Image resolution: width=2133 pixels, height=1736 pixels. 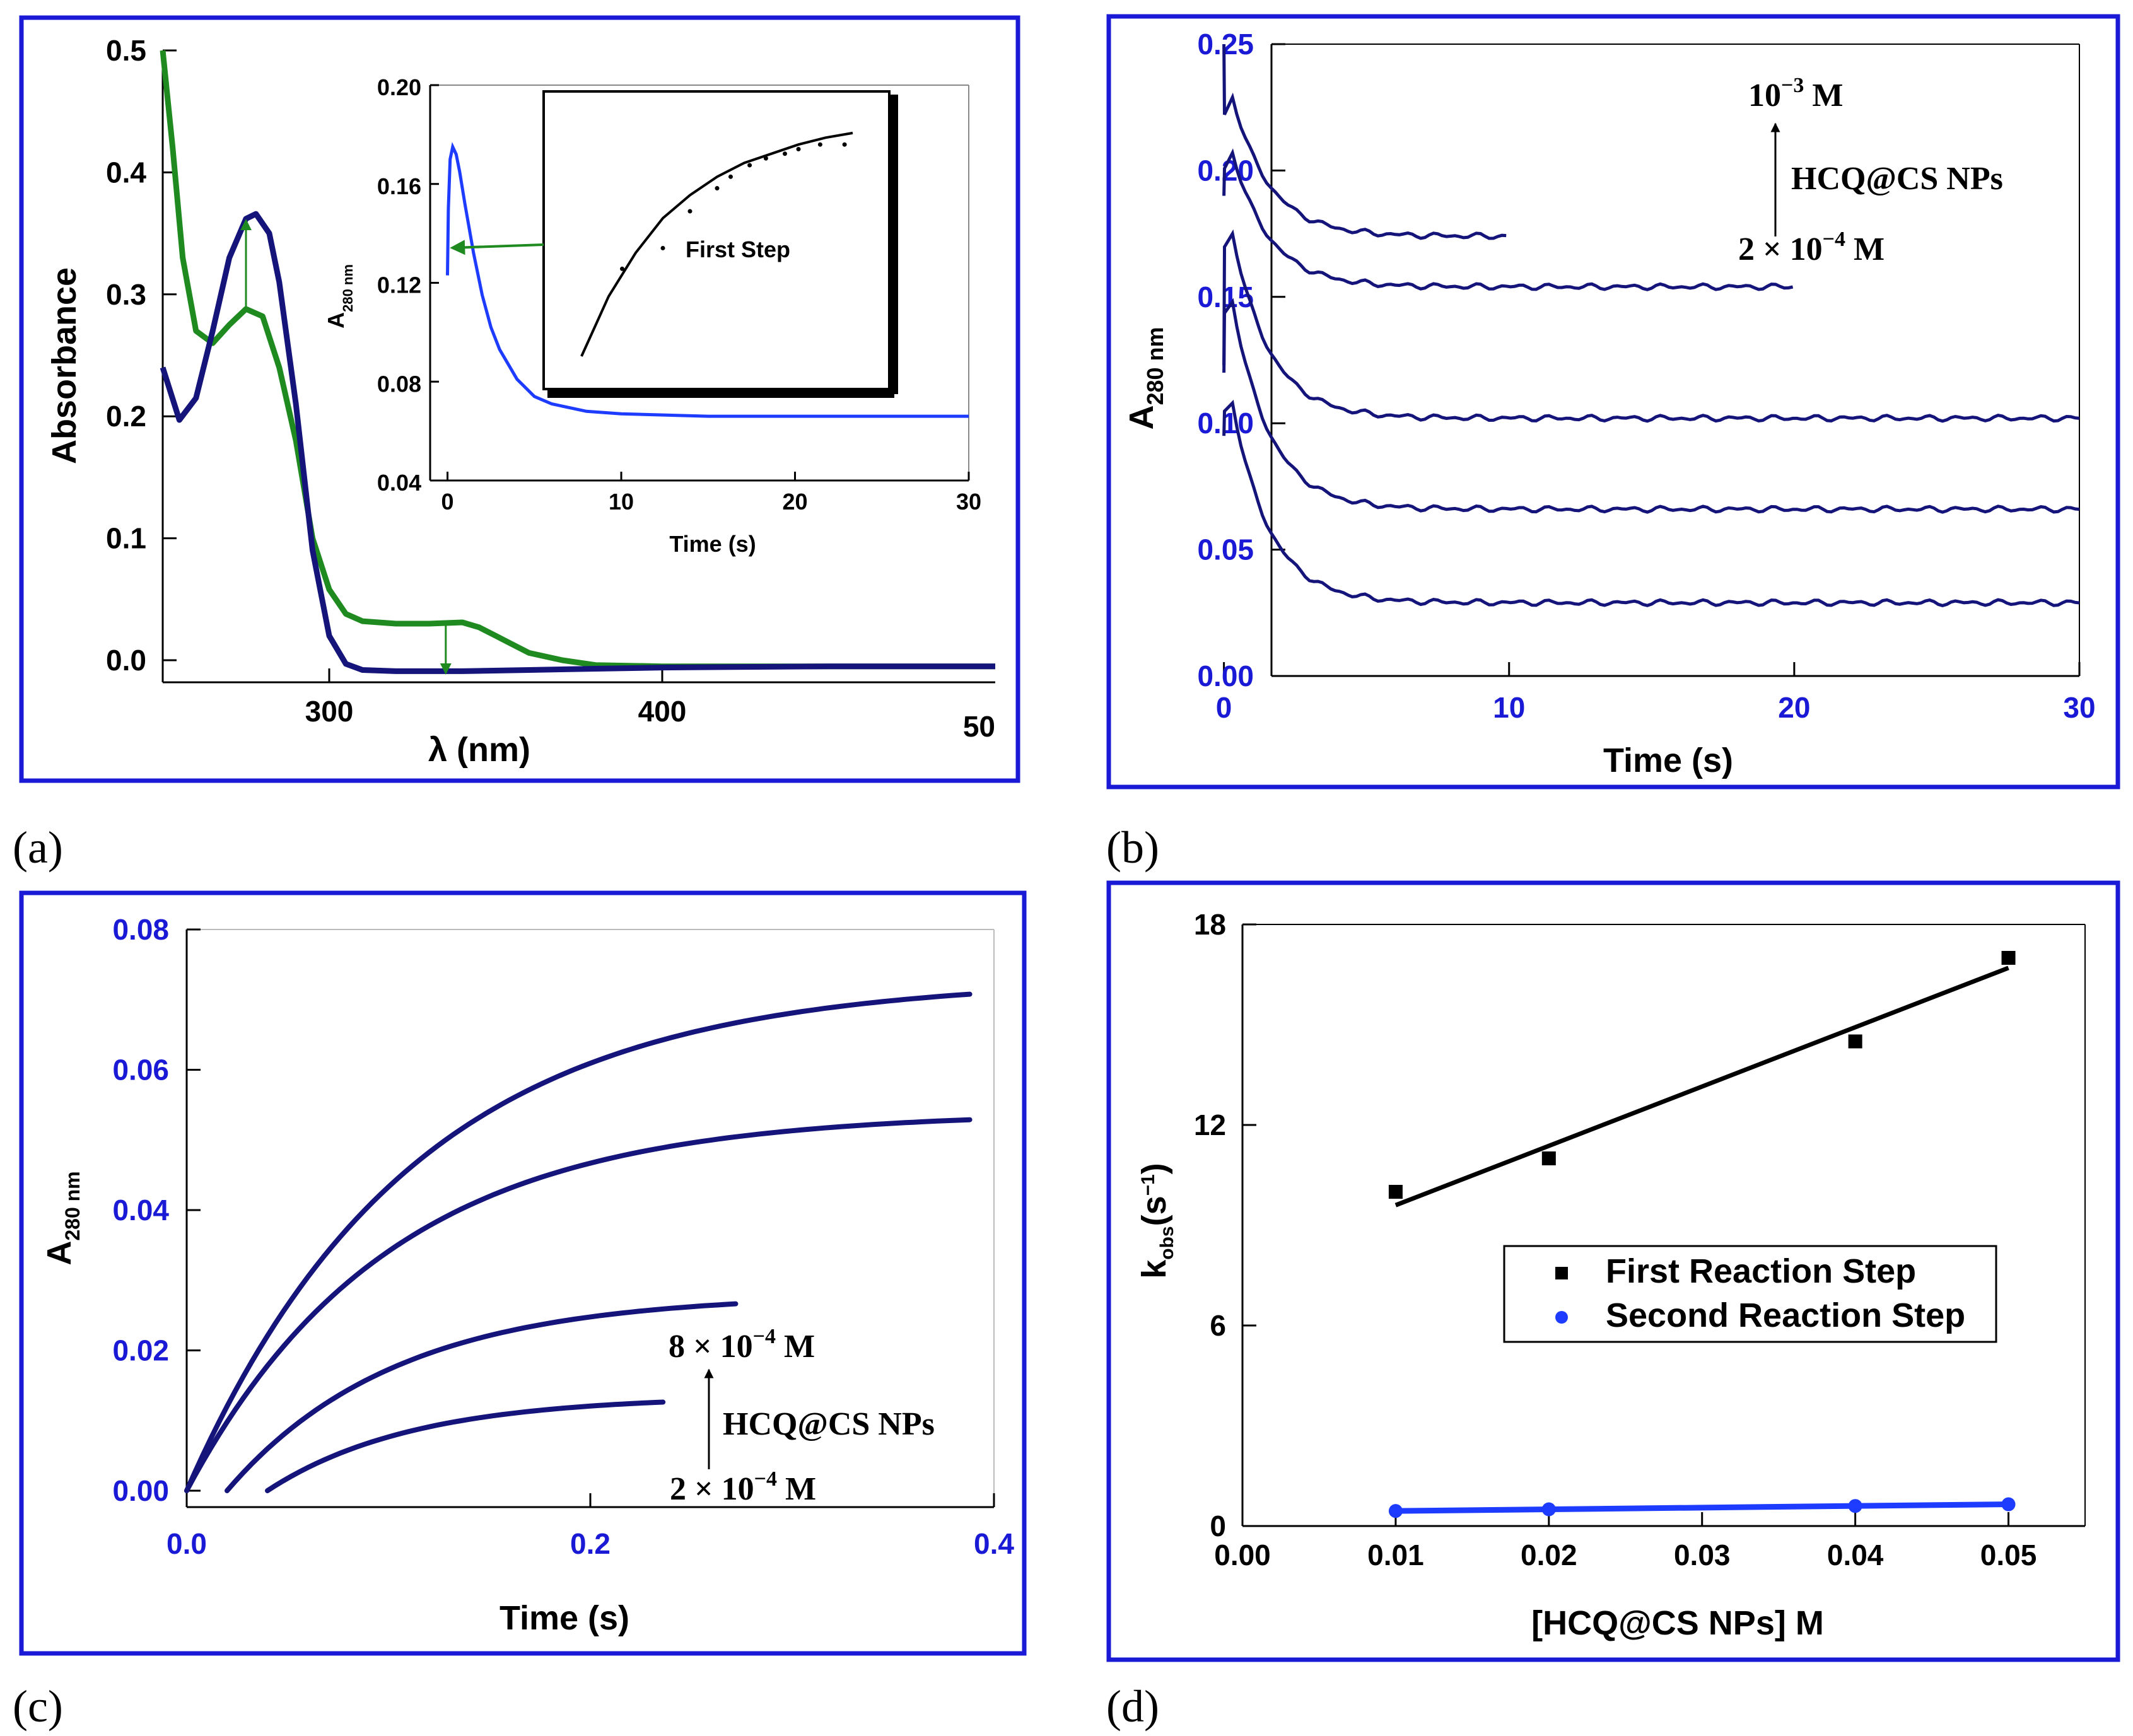 I want to click on legend-label-second: Second Reaction Step, so click(x=1785, y=1315).